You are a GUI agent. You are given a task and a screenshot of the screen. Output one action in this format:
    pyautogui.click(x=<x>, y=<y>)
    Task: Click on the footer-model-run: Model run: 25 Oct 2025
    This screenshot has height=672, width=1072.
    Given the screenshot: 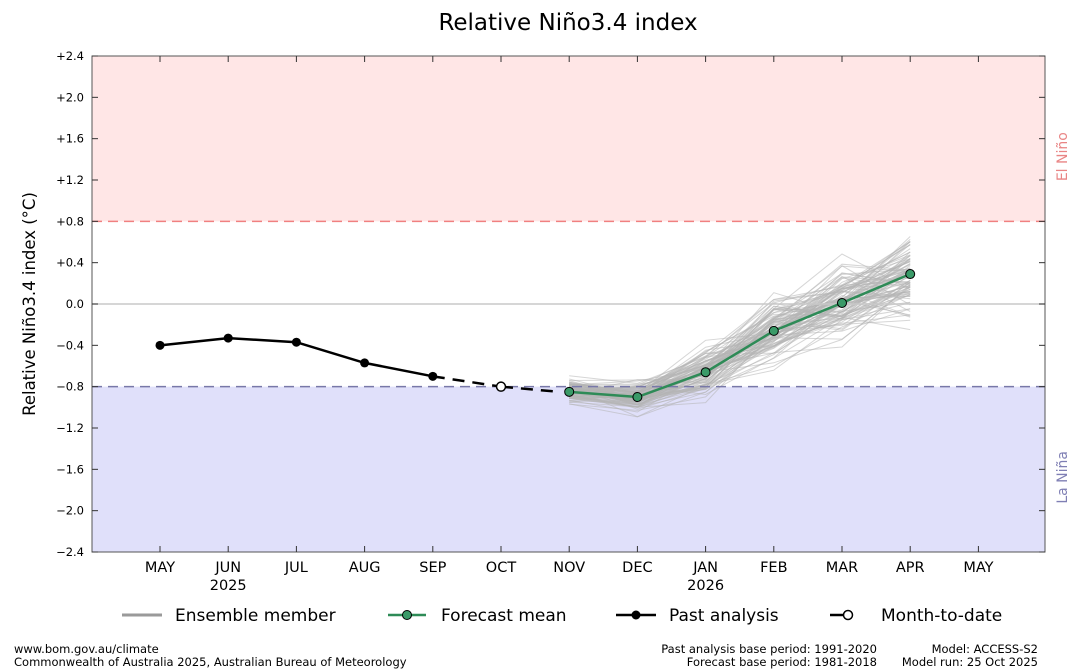 What is the action you would take?
    pyautogui.click(x=969, y=662)
    